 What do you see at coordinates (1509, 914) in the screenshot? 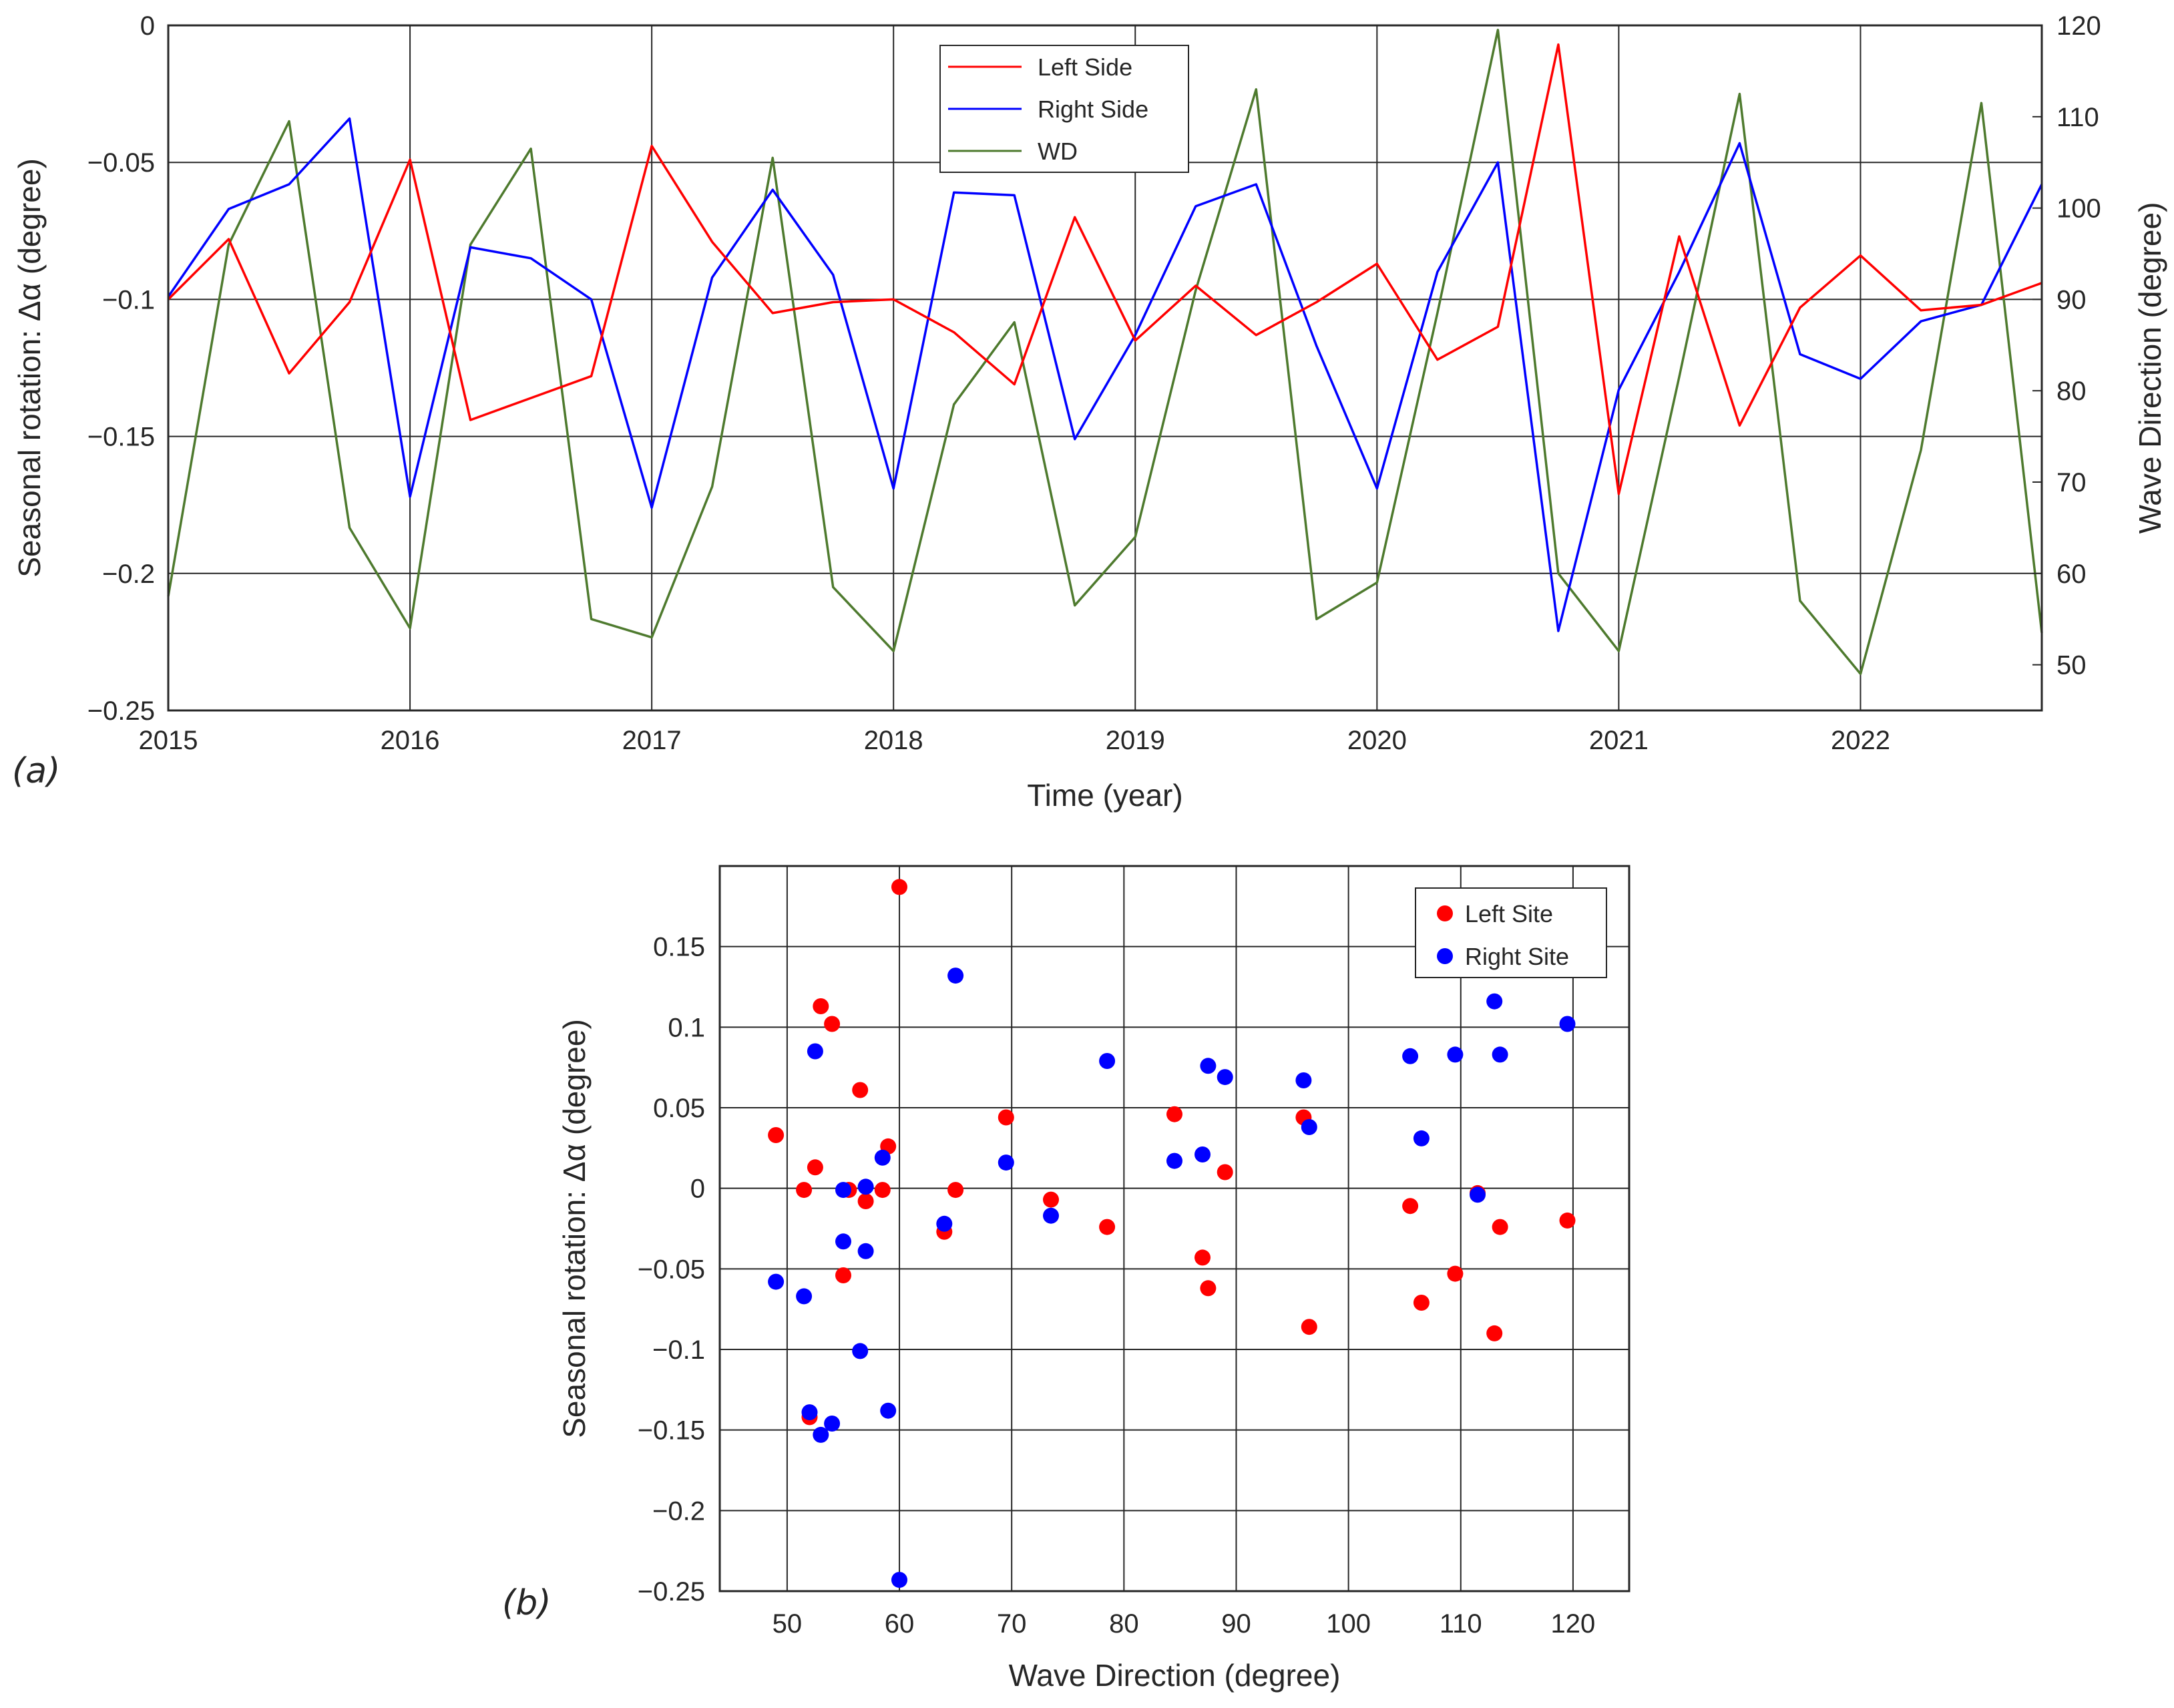
I see `legend-left-site-label: Left Site` at bounding box center [1509, 914].